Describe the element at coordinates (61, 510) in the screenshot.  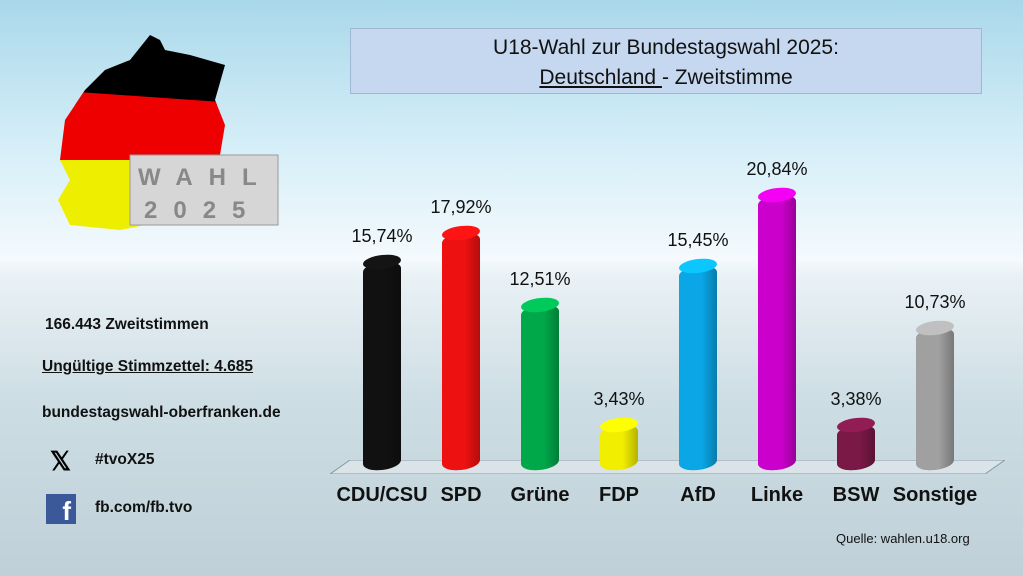
I see `facebook-icon: f` at that location.